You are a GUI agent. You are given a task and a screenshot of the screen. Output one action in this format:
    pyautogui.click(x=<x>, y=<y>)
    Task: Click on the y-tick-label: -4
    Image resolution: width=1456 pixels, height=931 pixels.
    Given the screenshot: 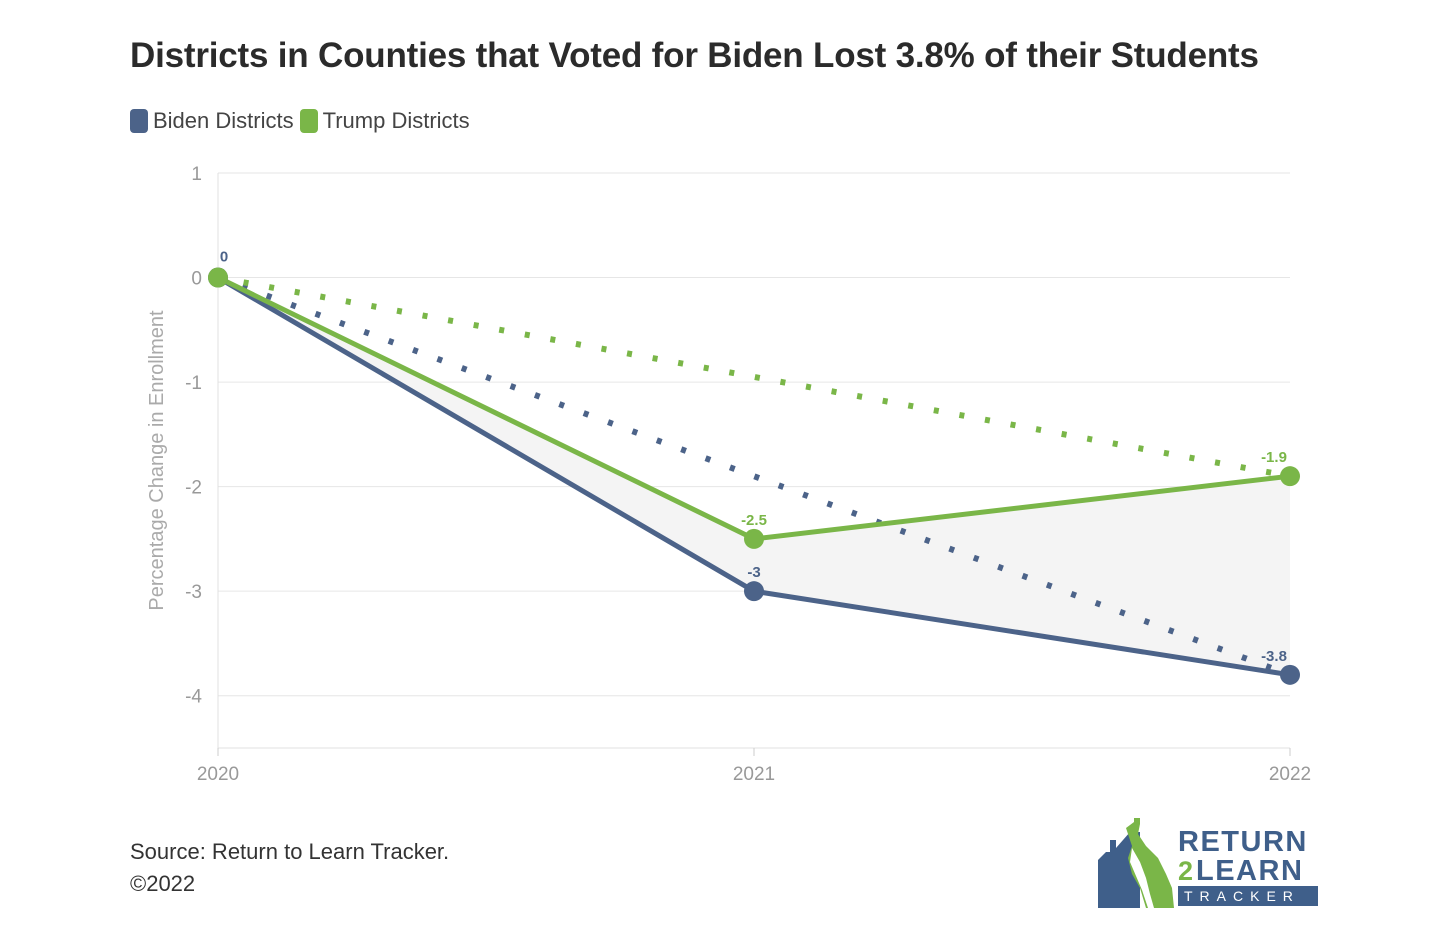 What is the action you would take?
    pyautogui.click(x=193, y=697)
    